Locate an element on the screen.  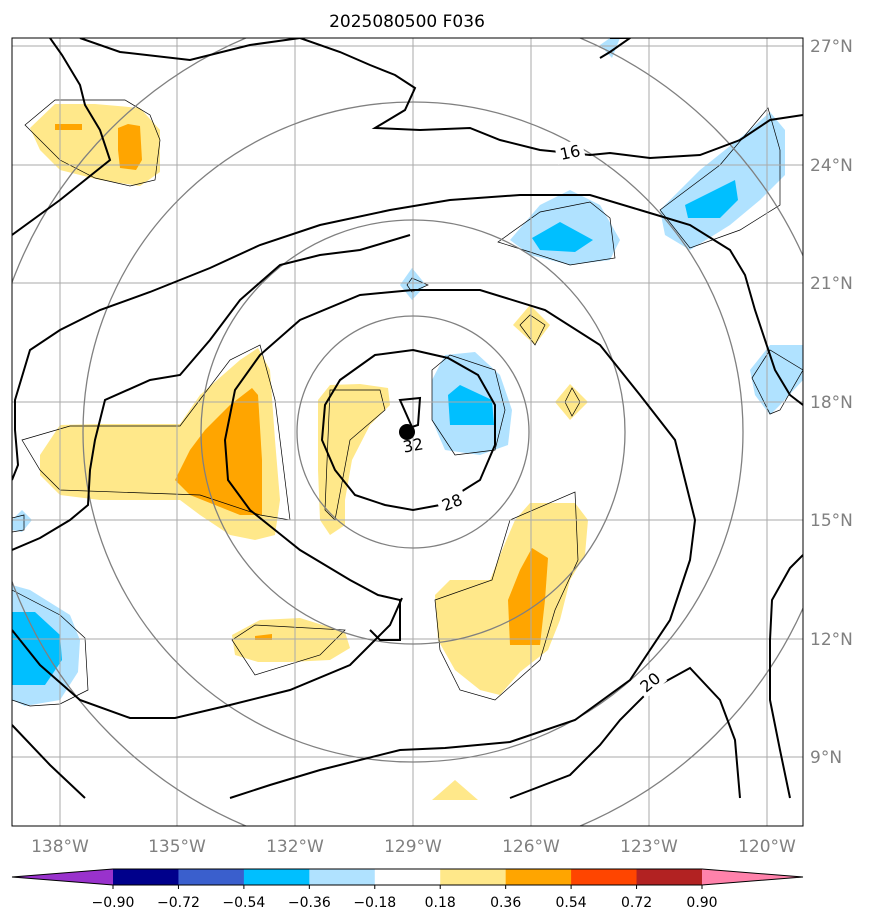
colorbar-extend-min is located at coordinates (62, 877).